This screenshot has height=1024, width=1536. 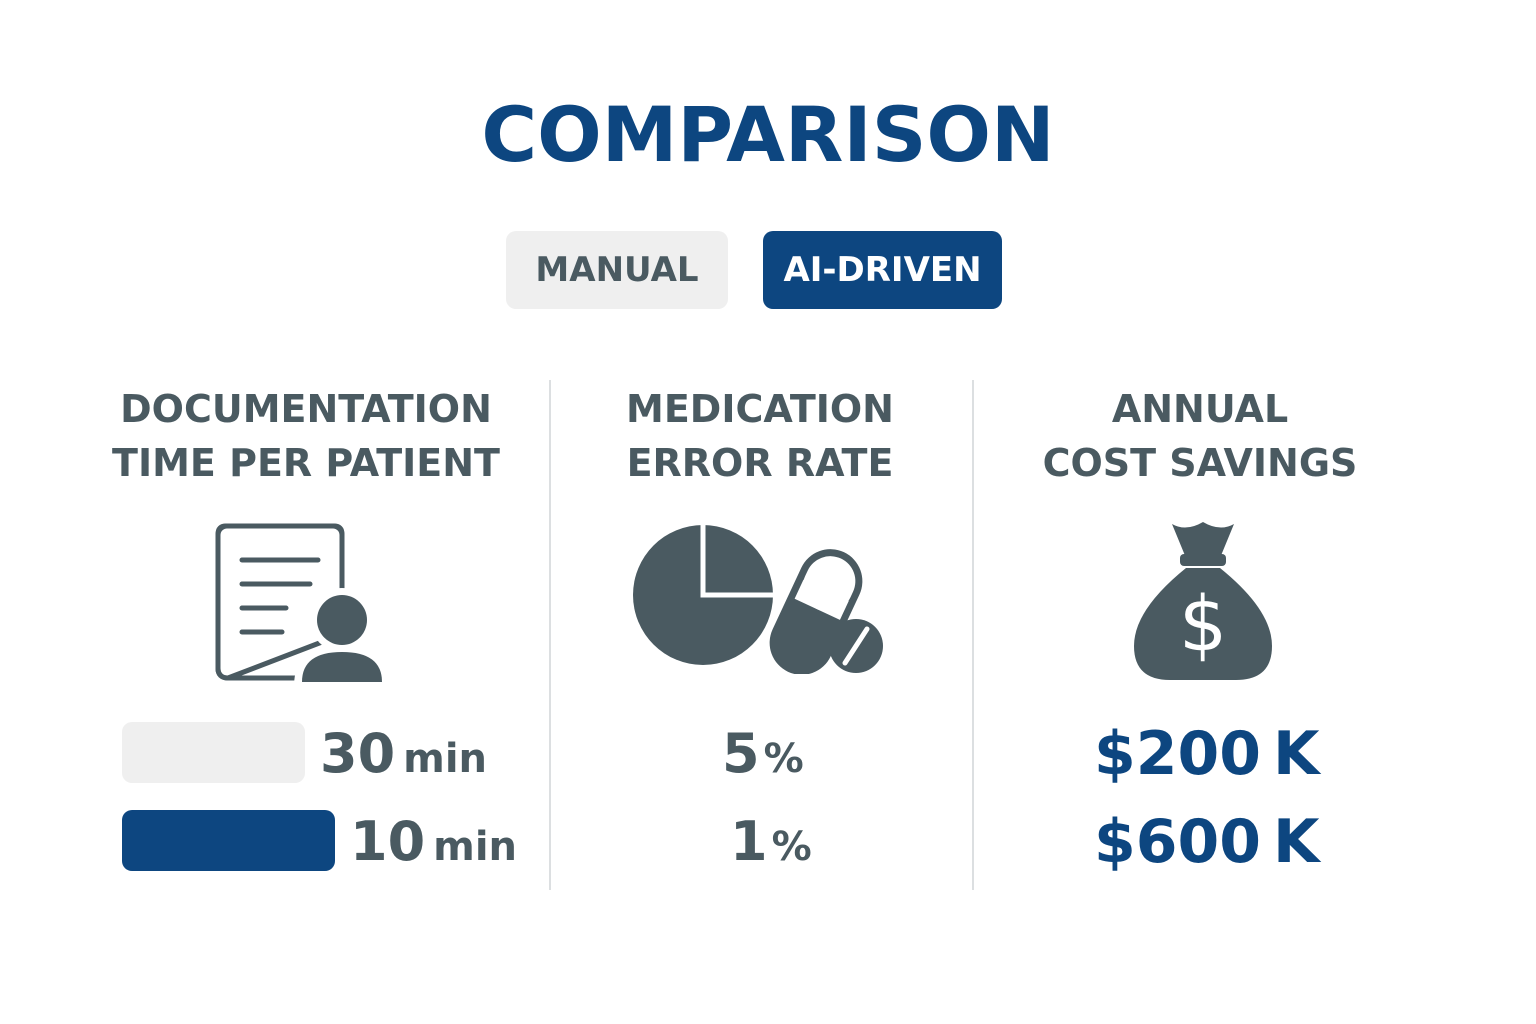 I want to click on legend-manual-label: MANUAL, so click(x=617, y=270).